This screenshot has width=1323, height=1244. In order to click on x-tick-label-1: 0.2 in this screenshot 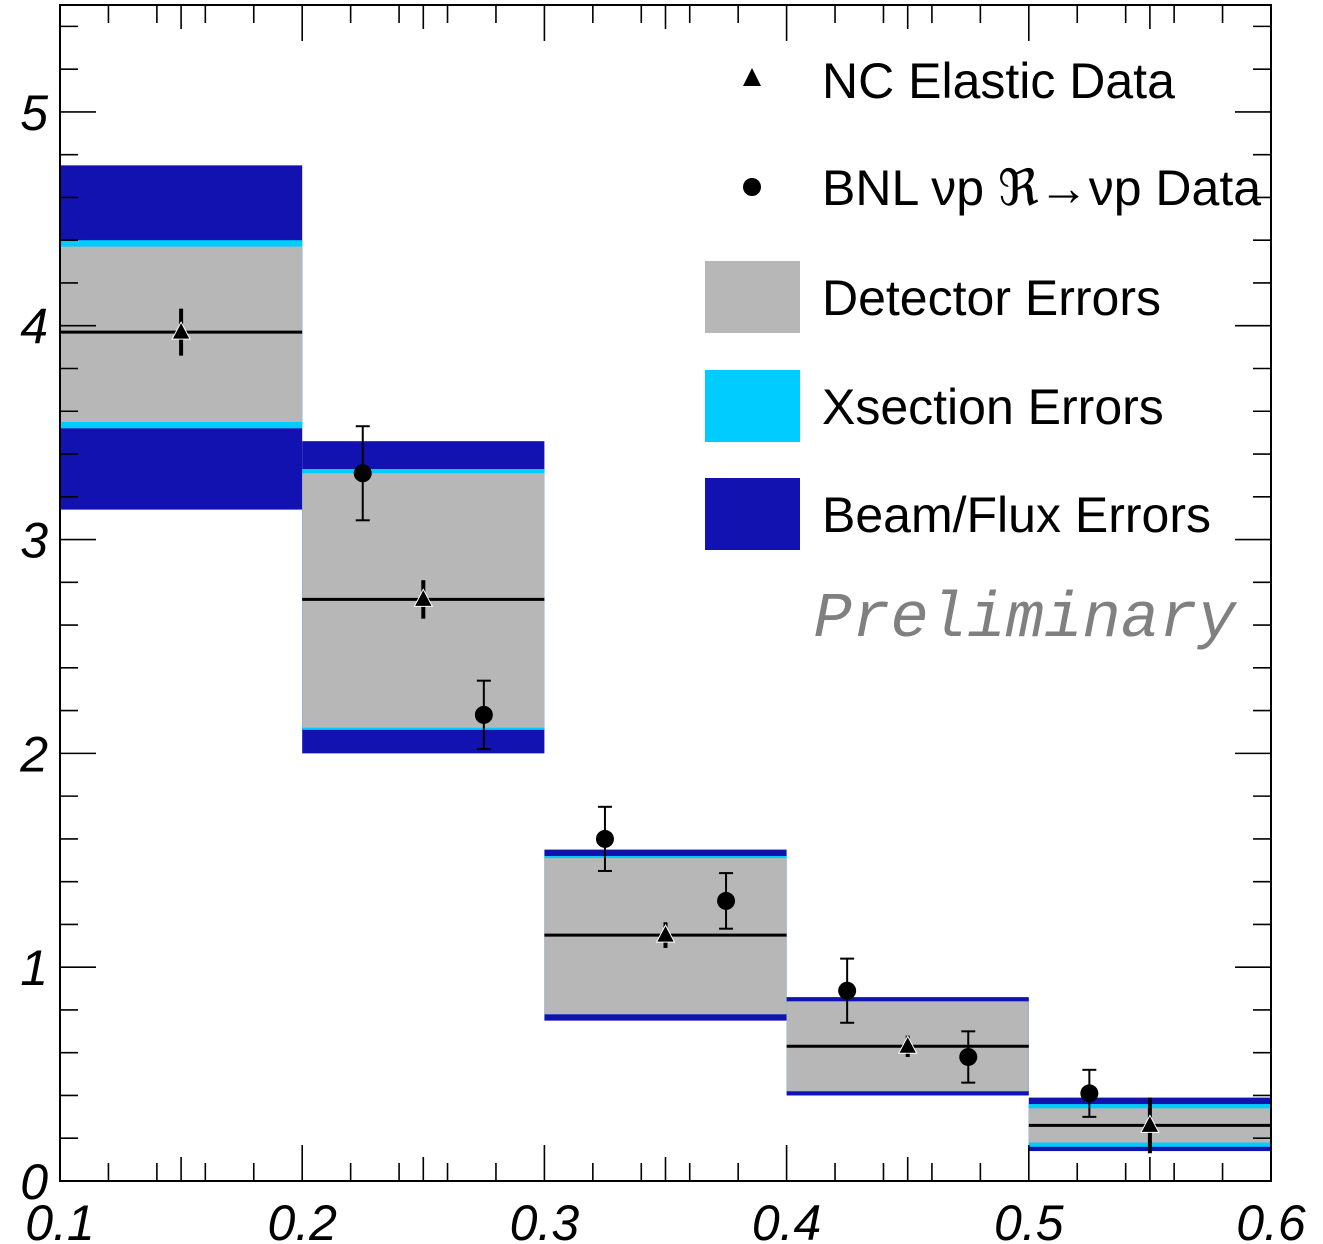, I will do `click(302, 1219)`.